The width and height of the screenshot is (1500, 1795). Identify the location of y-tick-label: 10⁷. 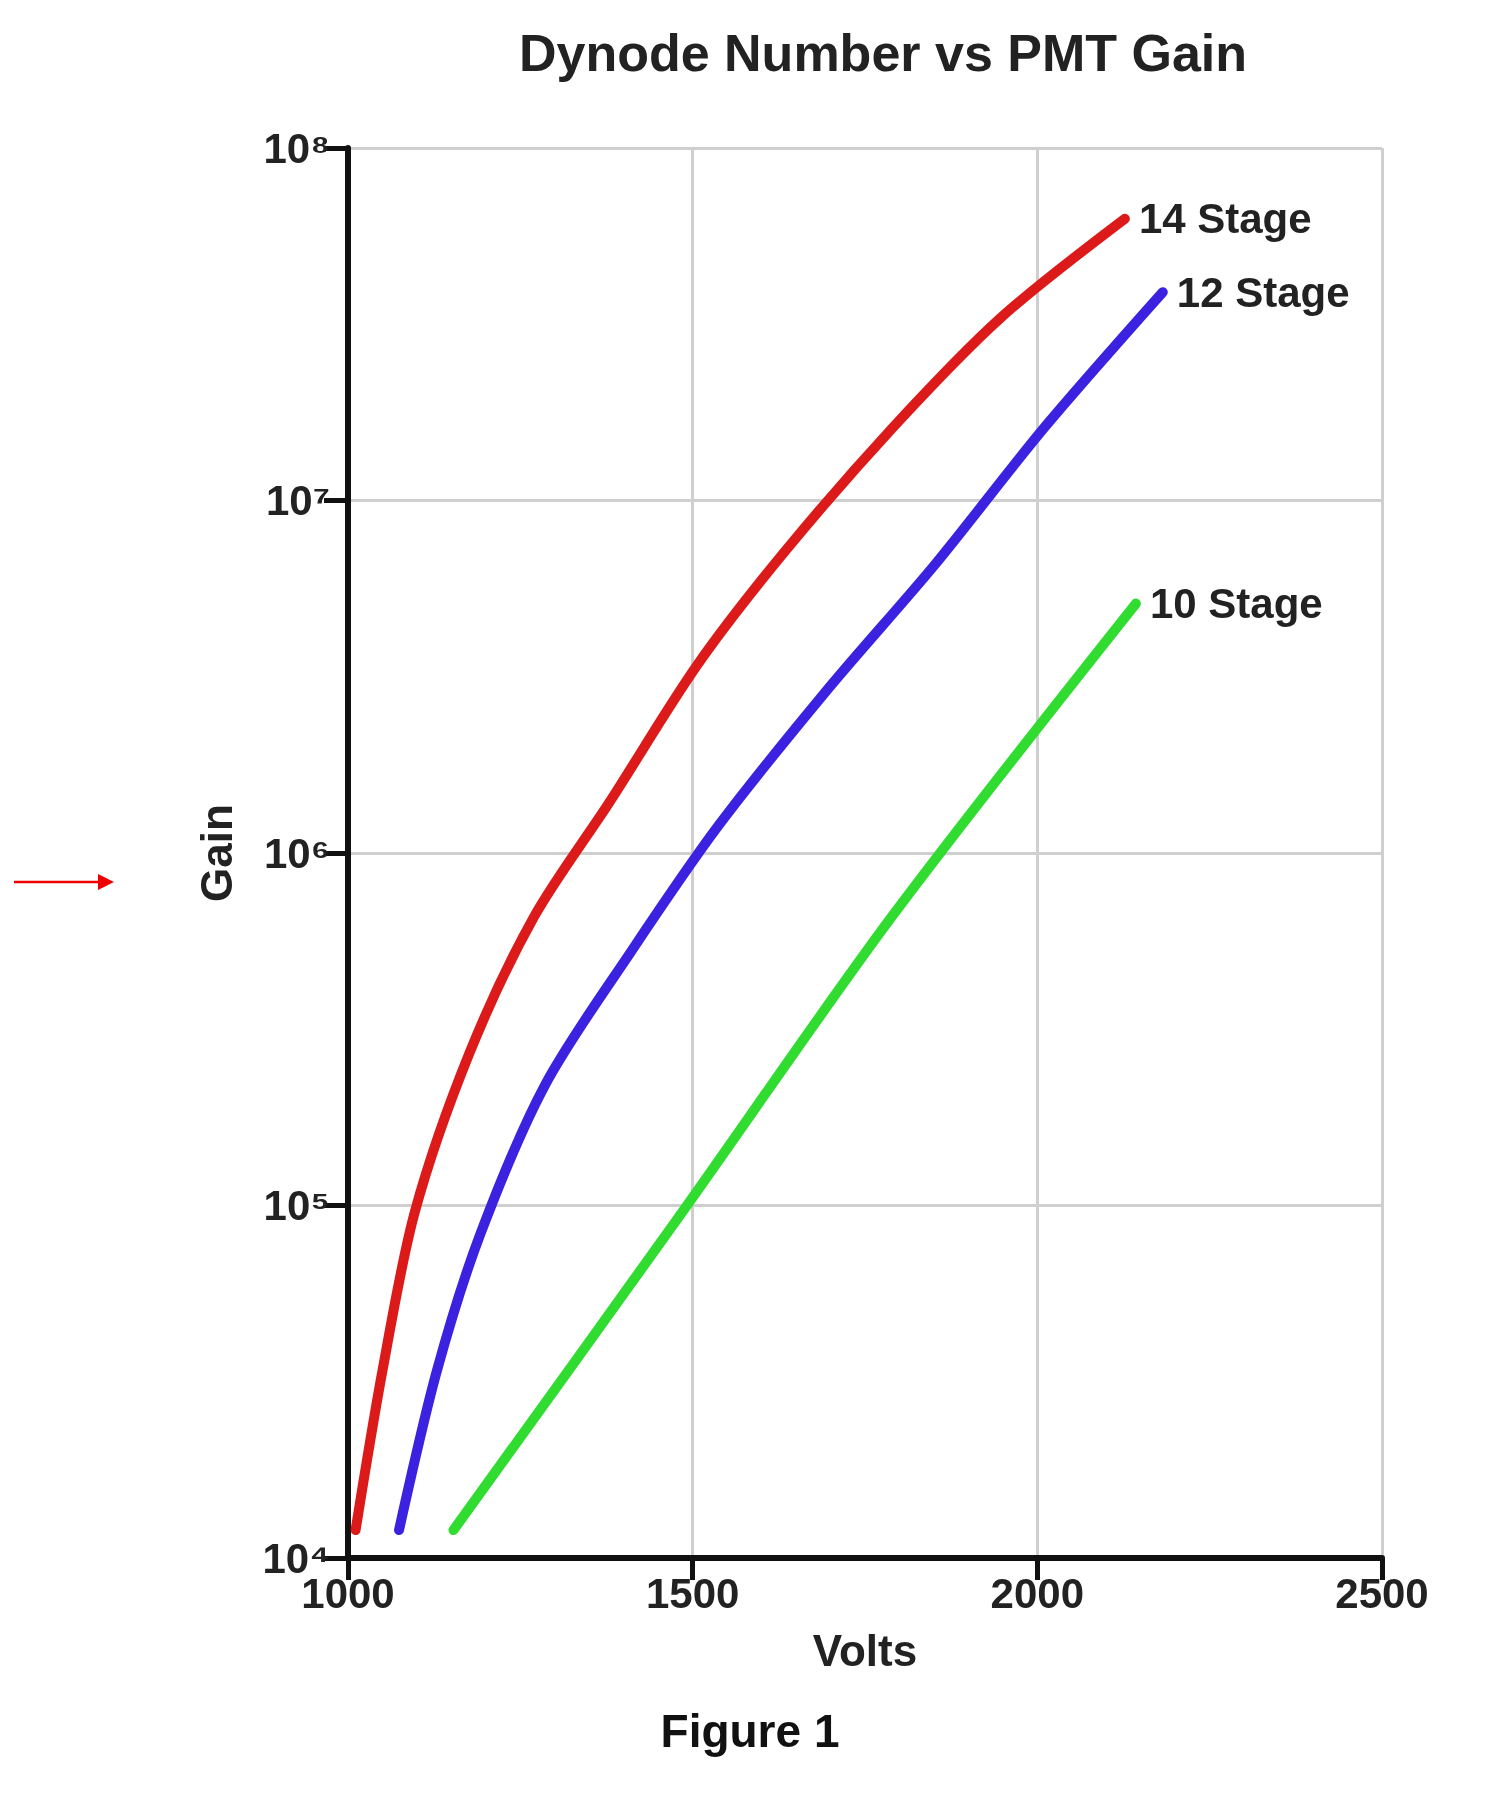
(297, 500).